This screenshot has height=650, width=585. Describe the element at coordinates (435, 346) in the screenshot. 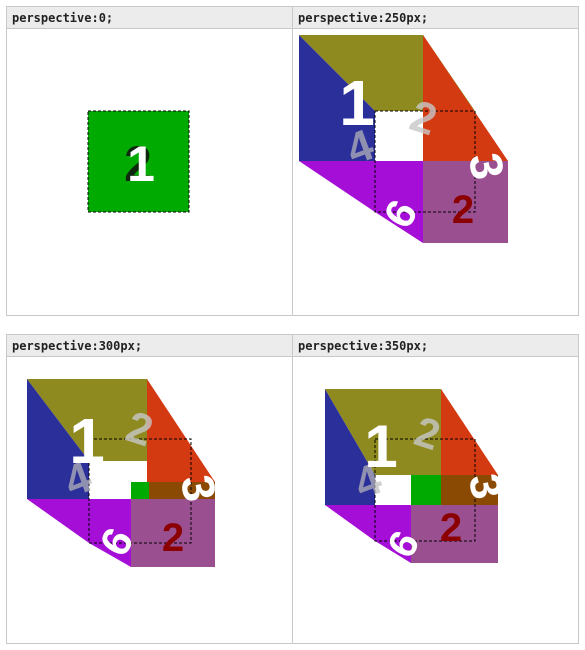

I see `panel-label: perspective:350px;` at that location.